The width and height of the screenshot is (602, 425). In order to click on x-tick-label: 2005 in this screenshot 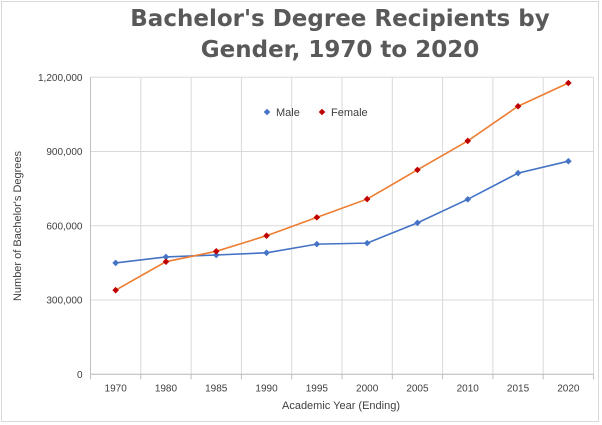, I will do `click(417, 388)`.